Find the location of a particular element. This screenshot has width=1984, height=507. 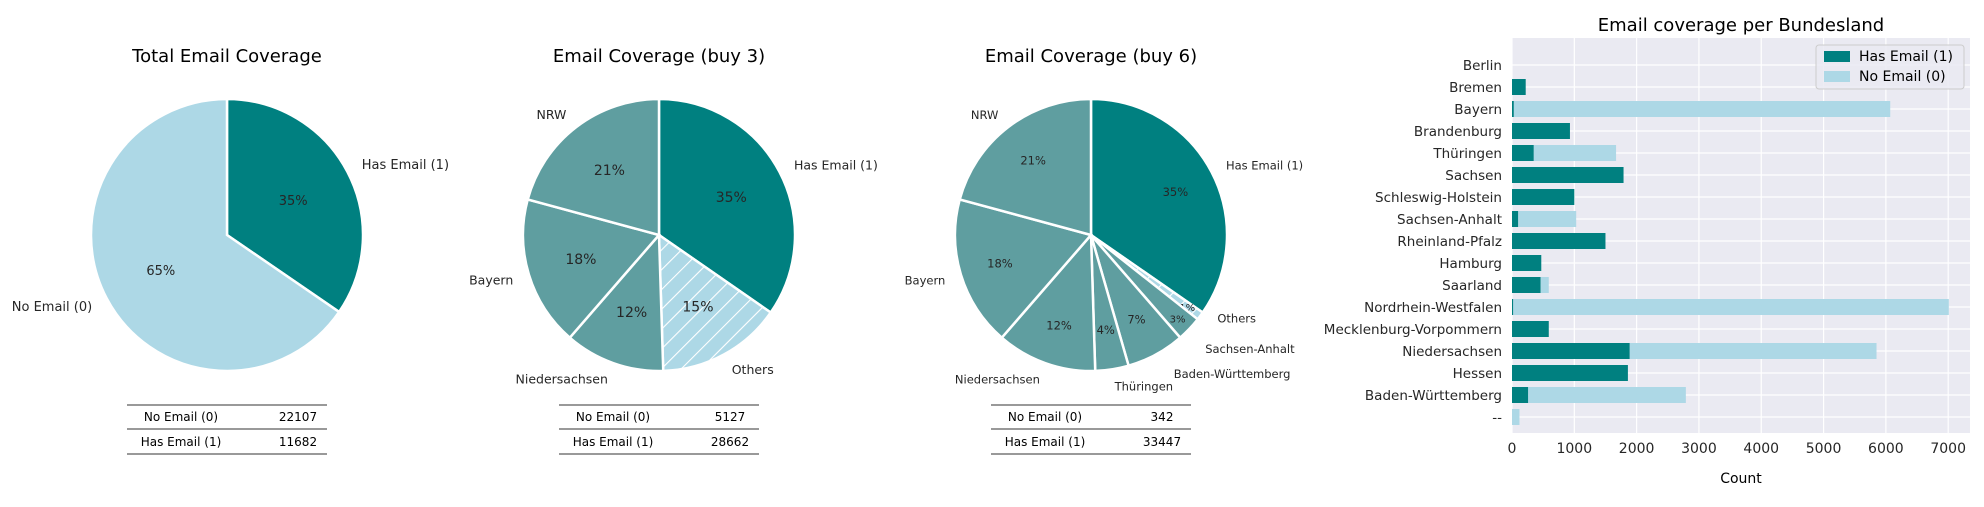

summary-table: No Email (0) 22107 Has Email (1) 11682 is located at coordinates (227, 429).